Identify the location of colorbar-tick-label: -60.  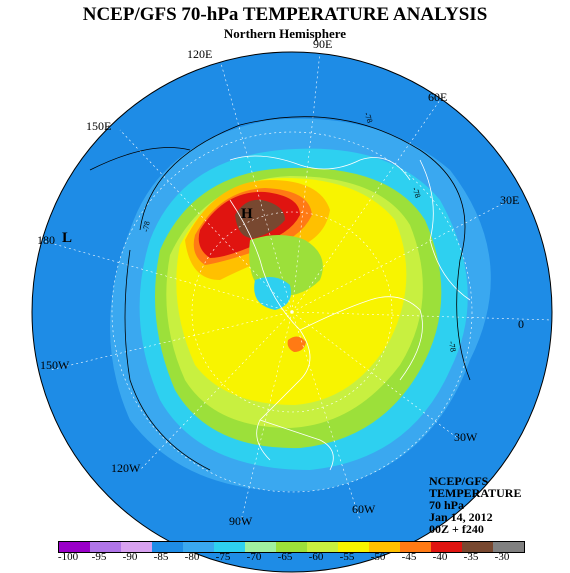
(316, 557).